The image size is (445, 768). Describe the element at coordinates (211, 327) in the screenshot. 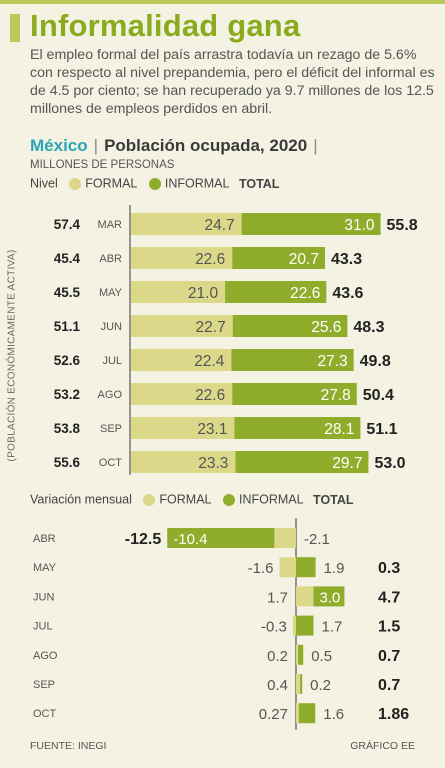

I see `formal-value-label: 22.7` at that location.